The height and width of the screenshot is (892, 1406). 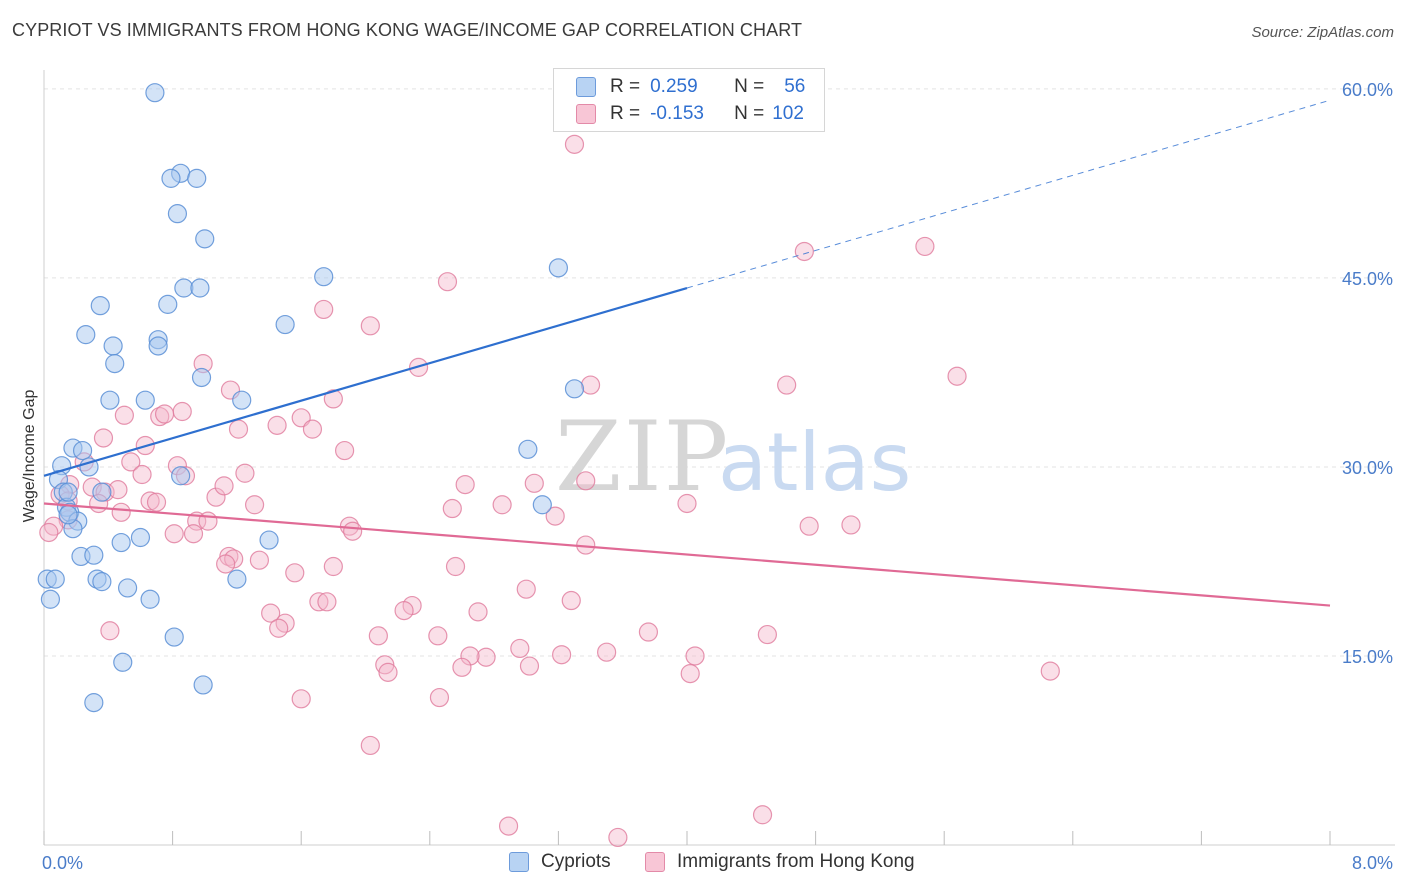 I want to click on y-tick-label: 45.0%, so click(x=1367, y=279).